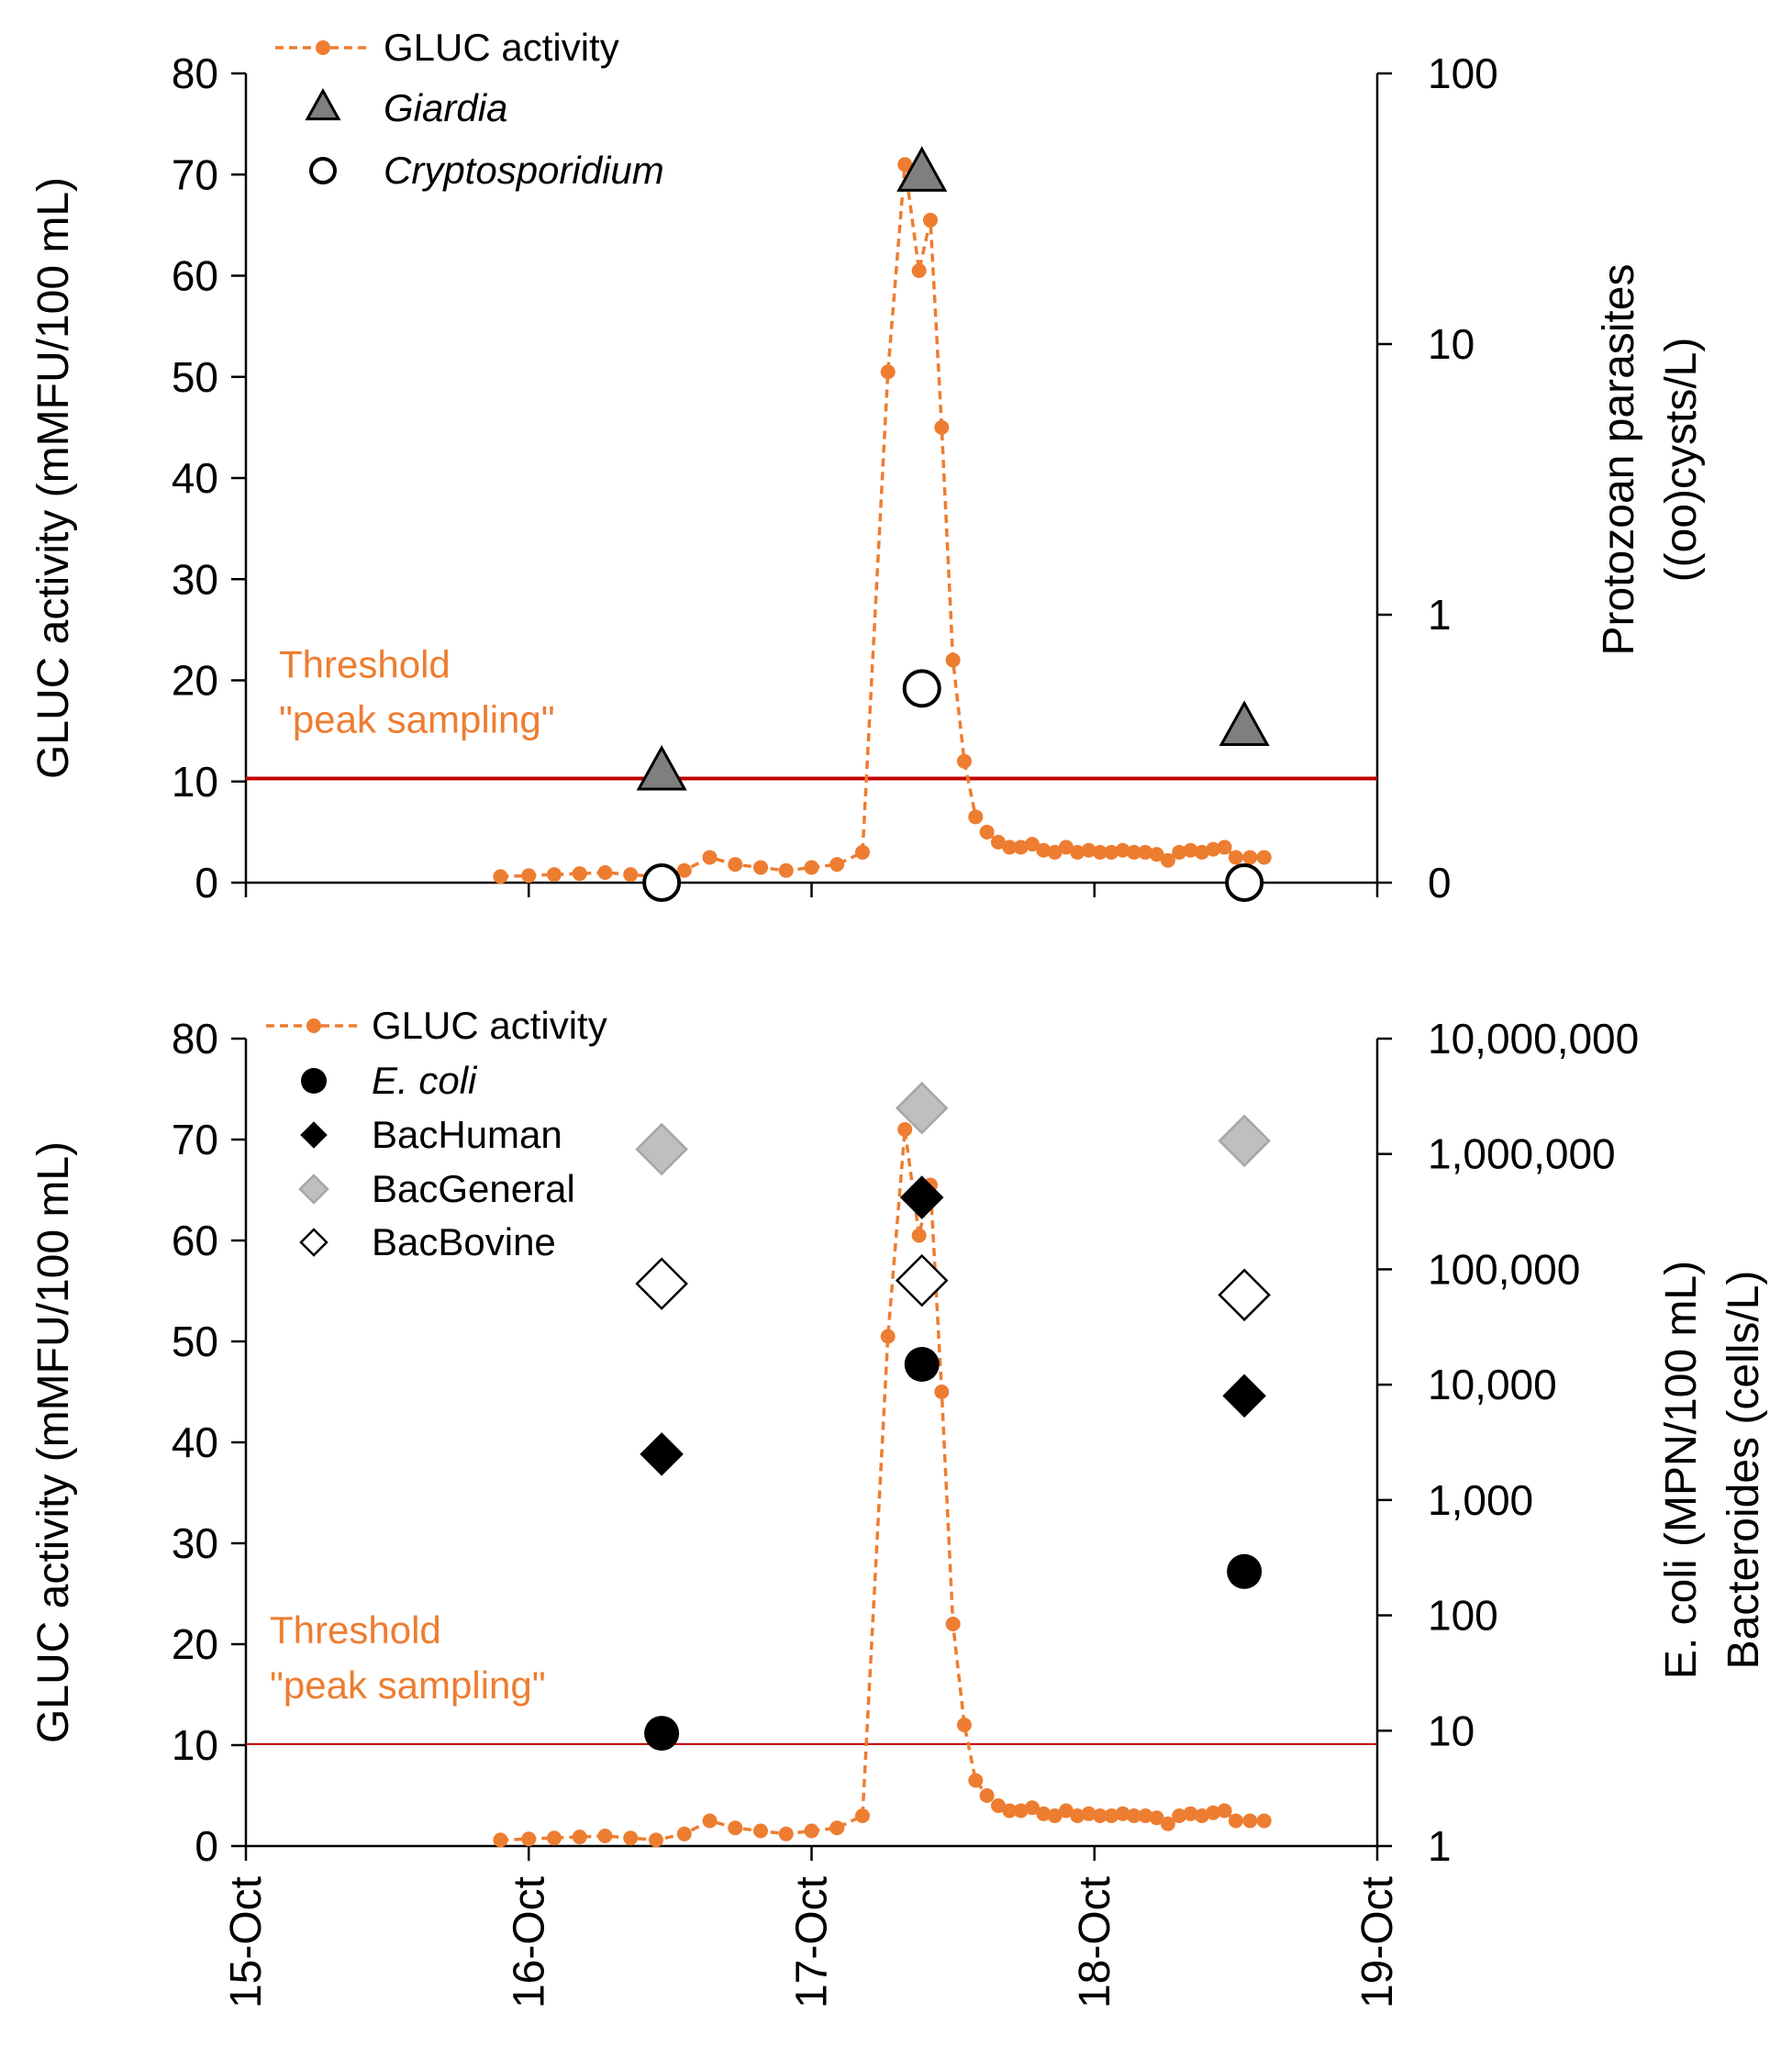 The height and width of the screenshot is (2069, 1792). I want to click on top-y2-axis-label-line-1: Protozoan parasites, so click(1619, 460).